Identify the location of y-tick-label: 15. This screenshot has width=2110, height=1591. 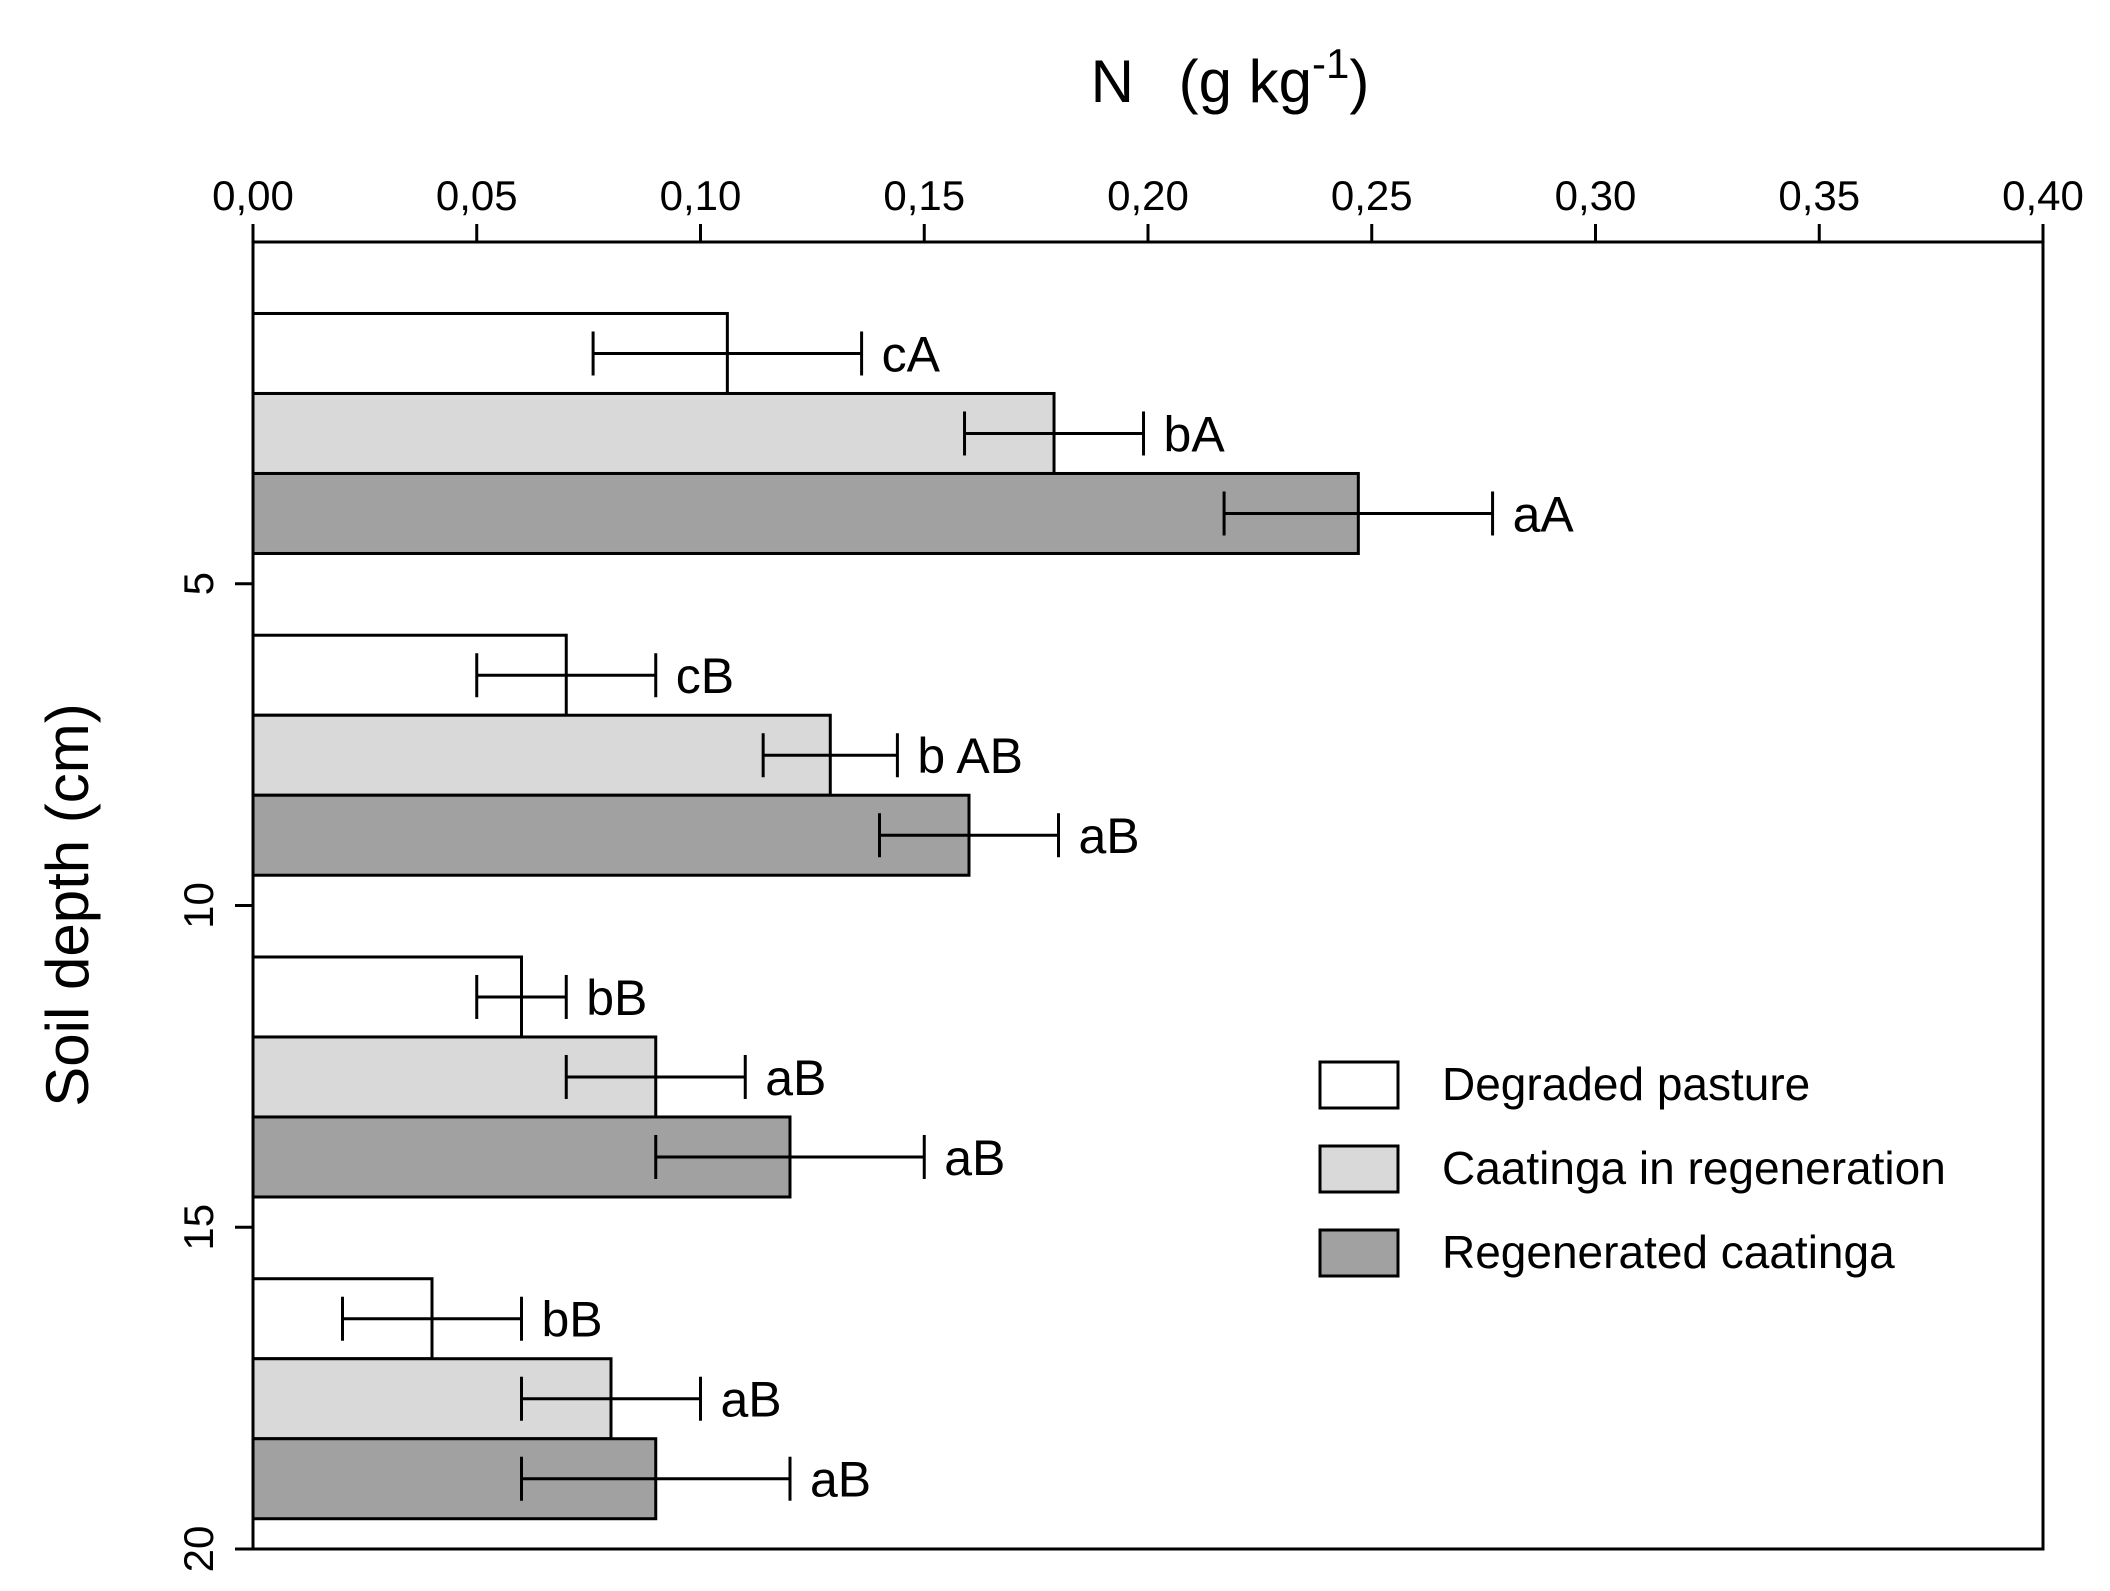
(198, 1227).